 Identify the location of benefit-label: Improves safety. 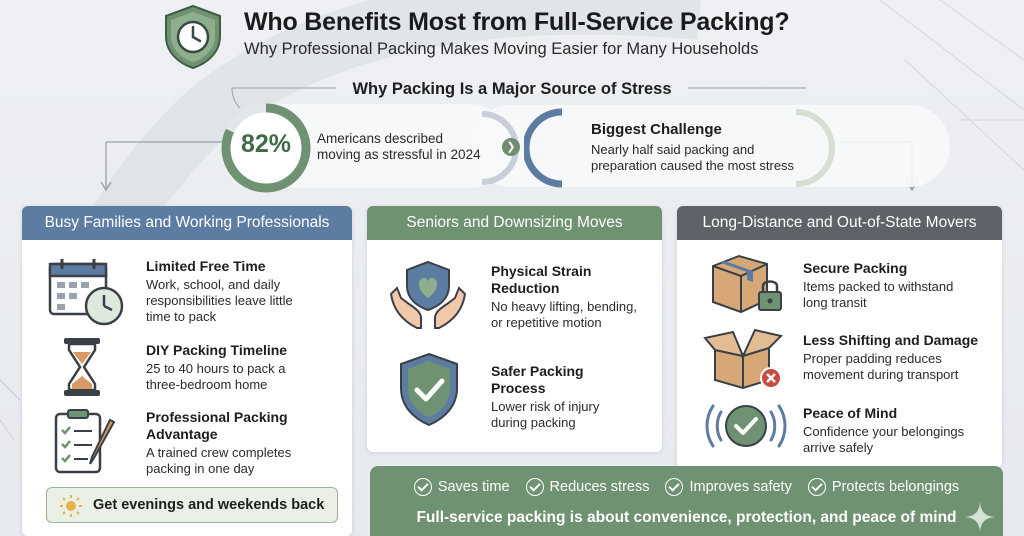
(740, 487).